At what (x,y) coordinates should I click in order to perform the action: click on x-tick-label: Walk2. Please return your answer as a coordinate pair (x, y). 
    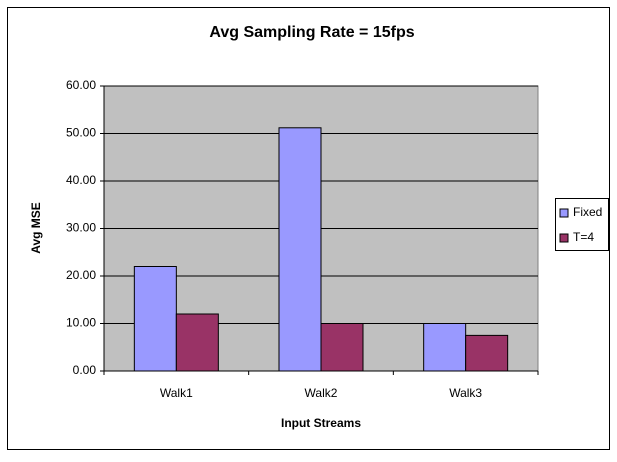
    Looking at the image, I should click on (321, 393).